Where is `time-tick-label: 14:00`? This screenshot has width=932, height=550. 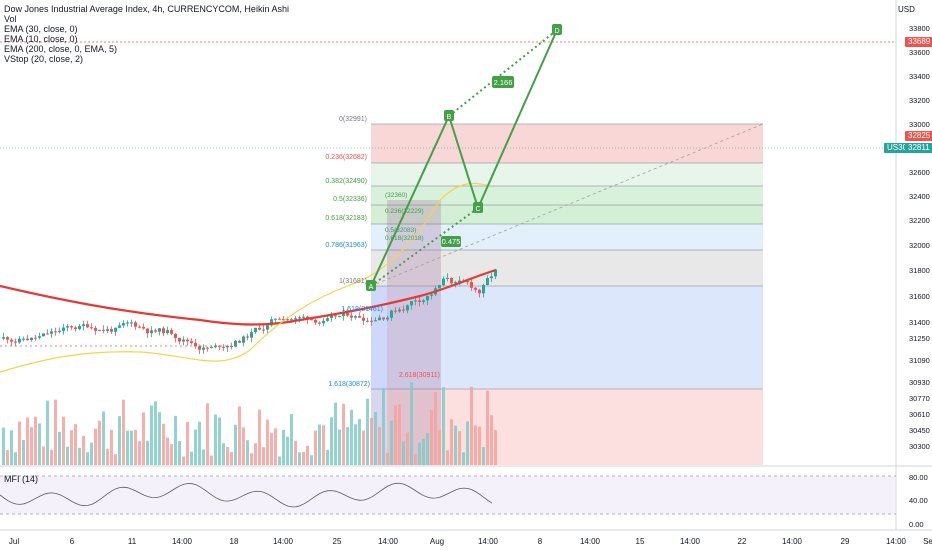
time-tick-label: 14:00 is located at coordinates (283, 541).